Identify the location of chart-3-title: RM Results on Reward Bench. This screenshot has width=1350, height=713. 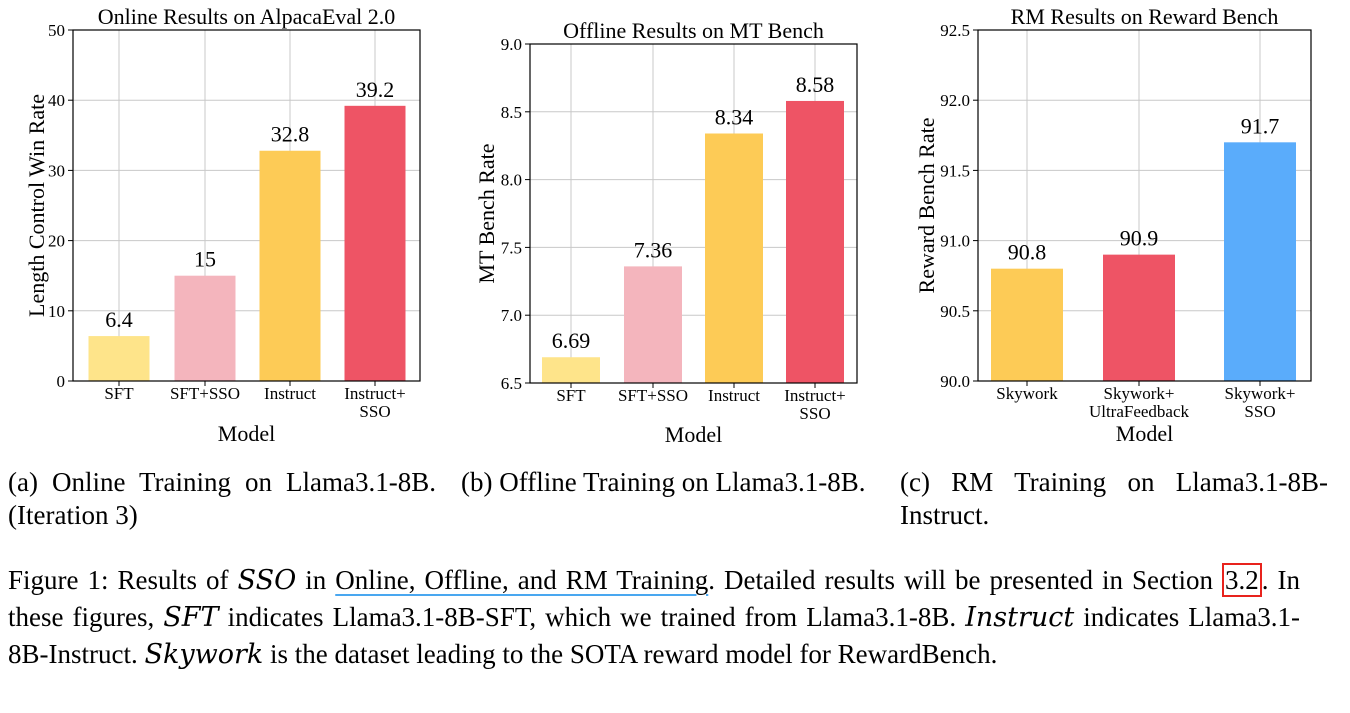
(1145, 16).